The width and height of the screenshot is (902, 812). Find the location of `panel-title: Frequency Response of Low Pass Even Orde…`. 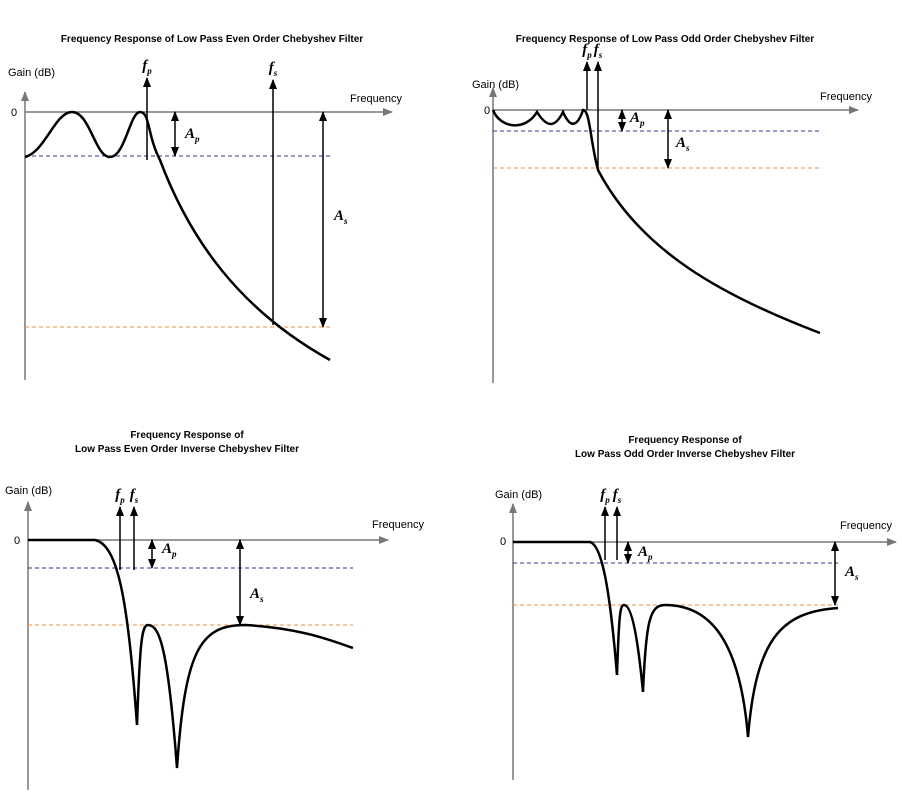

panel-title: Frequency Response of Low Pass Even Orde… is located at coordinates (212, 39).